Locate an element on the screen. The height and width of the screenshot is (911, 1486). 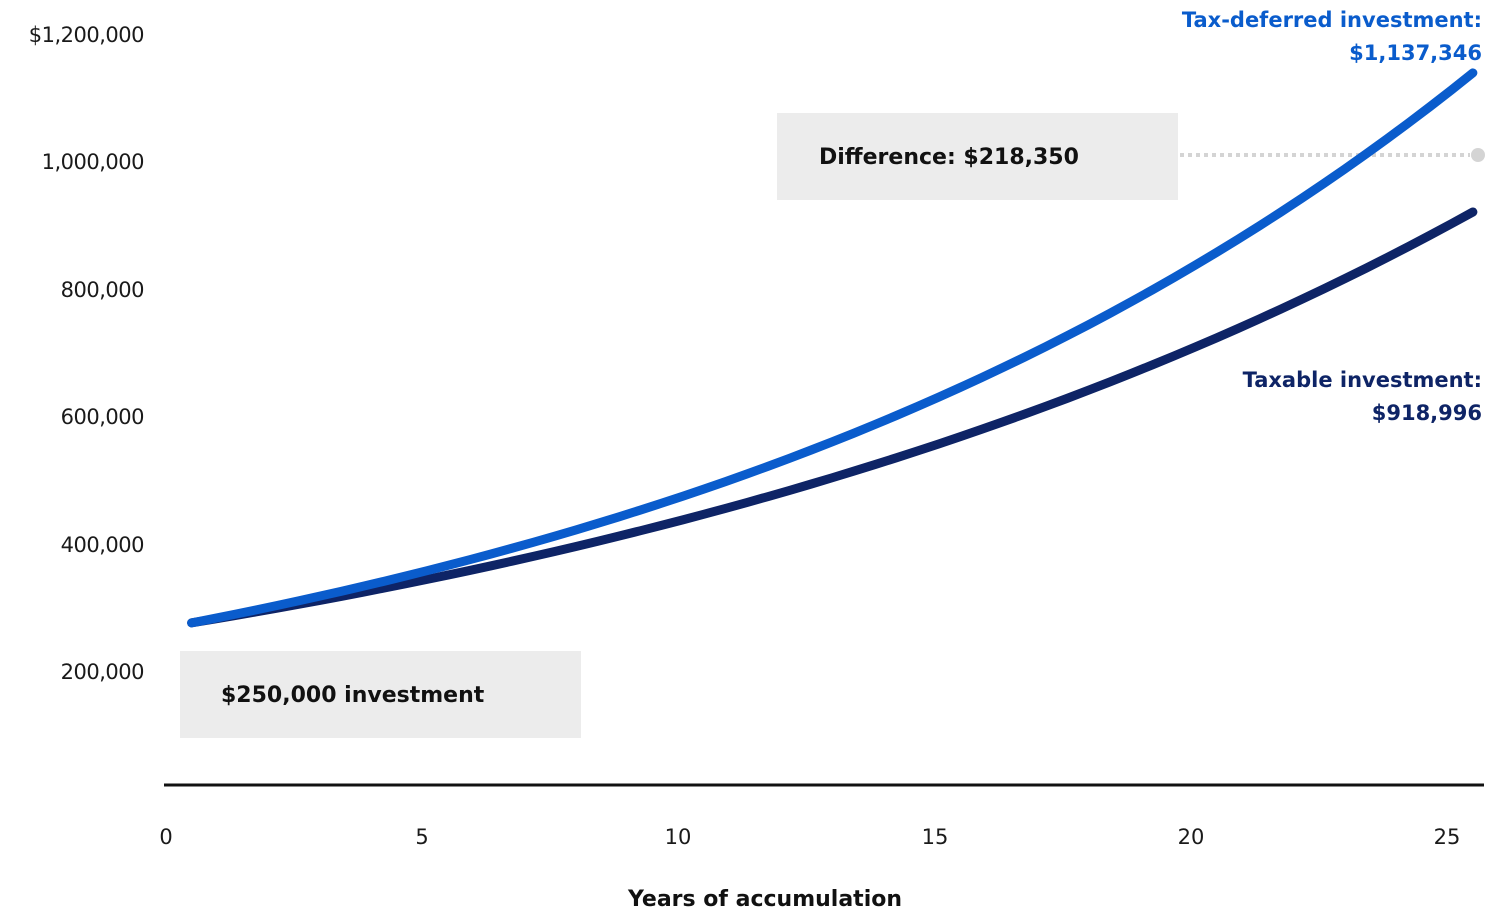
x-tick-label: 5 is located at coordinates (421, 837).